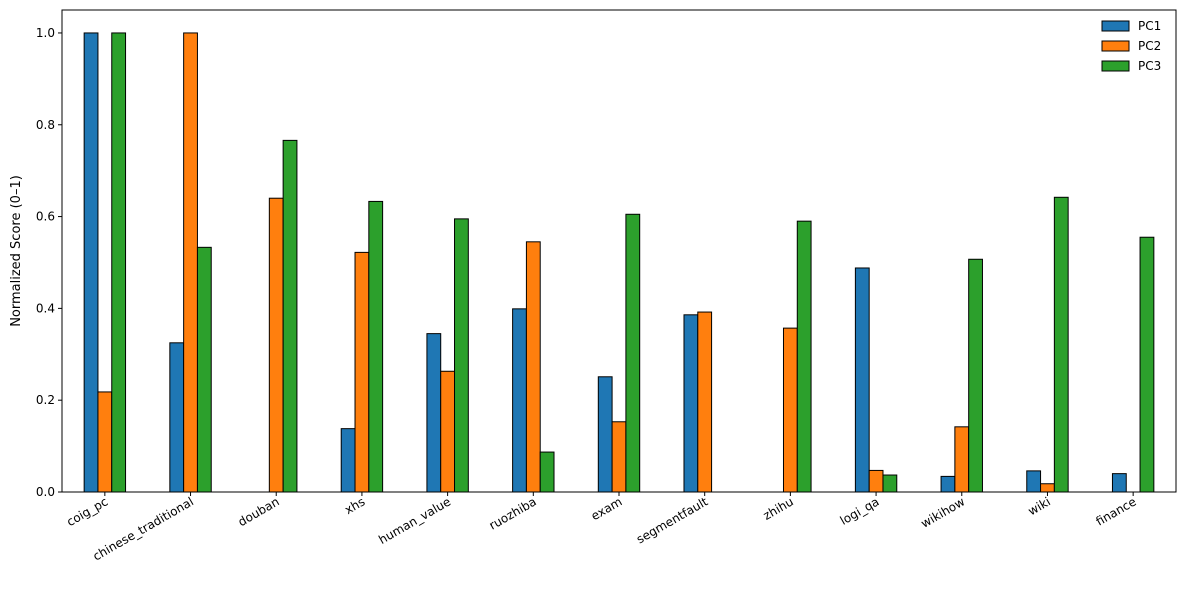  I want to click on bar-pc2-exam, so click(619, 457).